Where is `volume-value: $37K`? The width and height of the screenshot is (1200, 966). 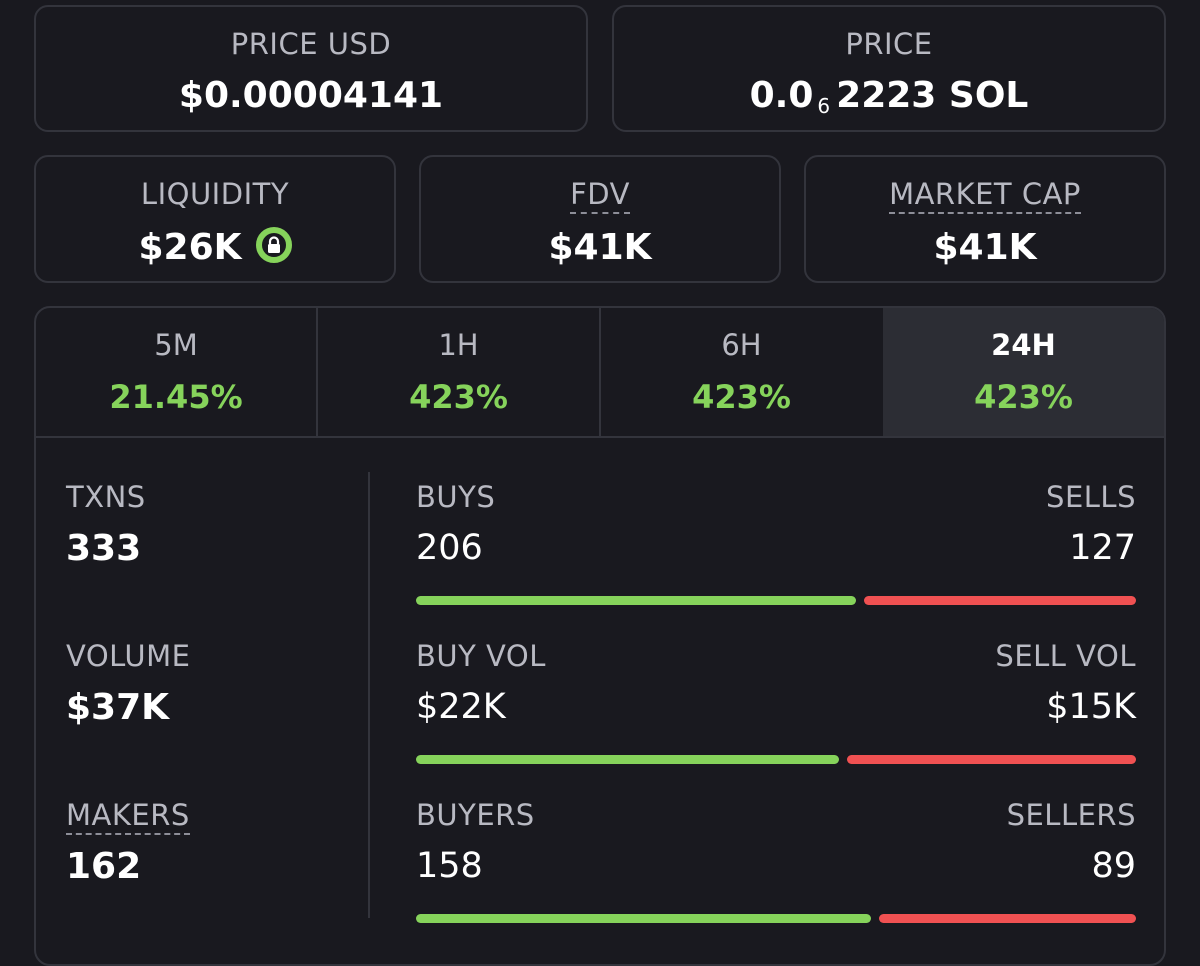 volume-value: $37K is located at coordinates (118, 707).